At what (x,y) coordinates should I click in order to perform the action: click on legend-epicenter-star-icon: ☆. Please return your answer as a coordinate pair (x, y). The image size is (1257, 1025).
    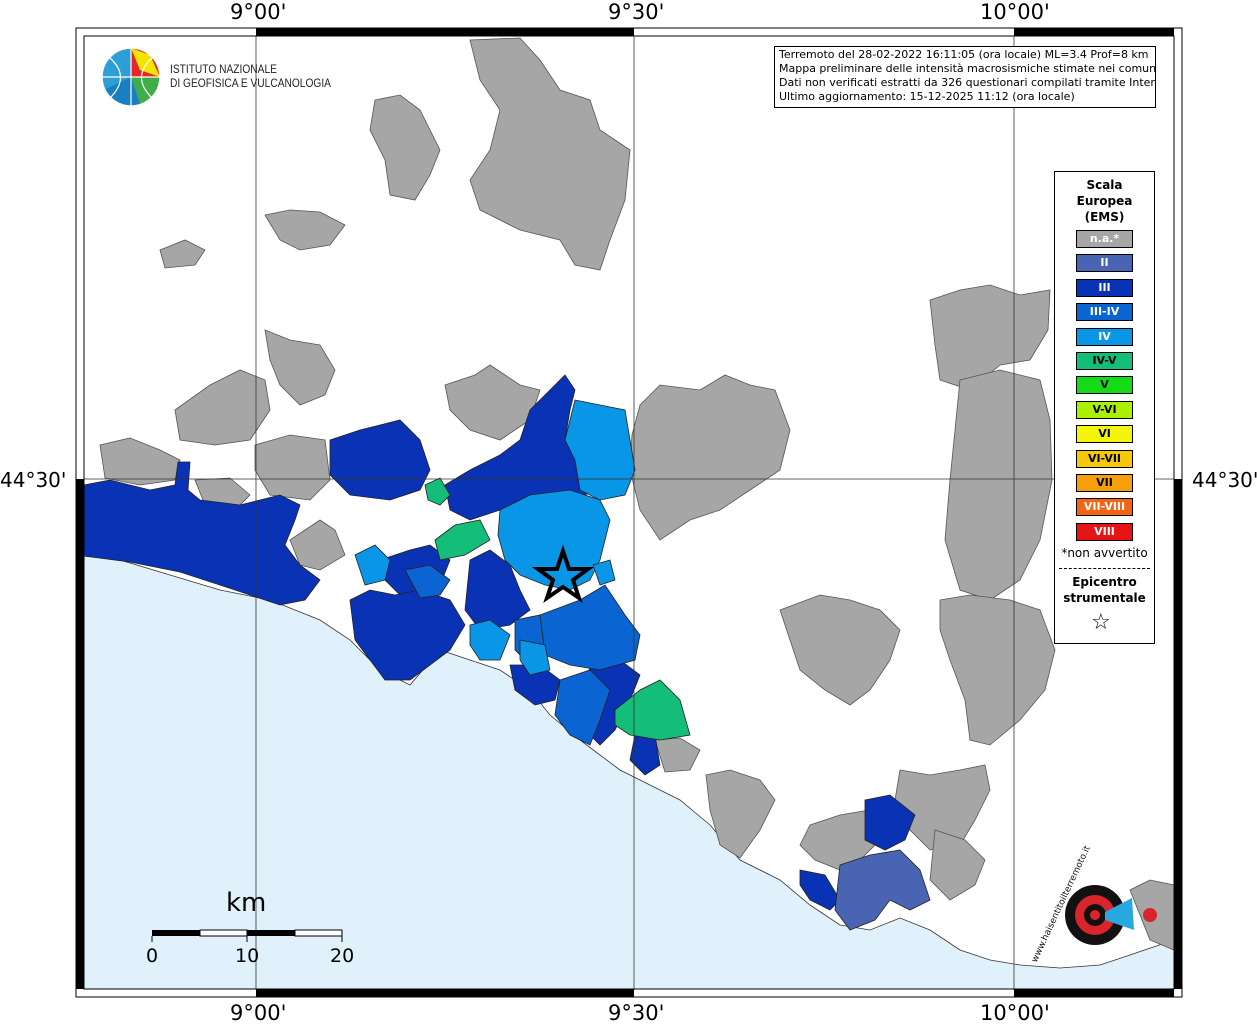
    Looking at the image, I should click on (1101, 622).